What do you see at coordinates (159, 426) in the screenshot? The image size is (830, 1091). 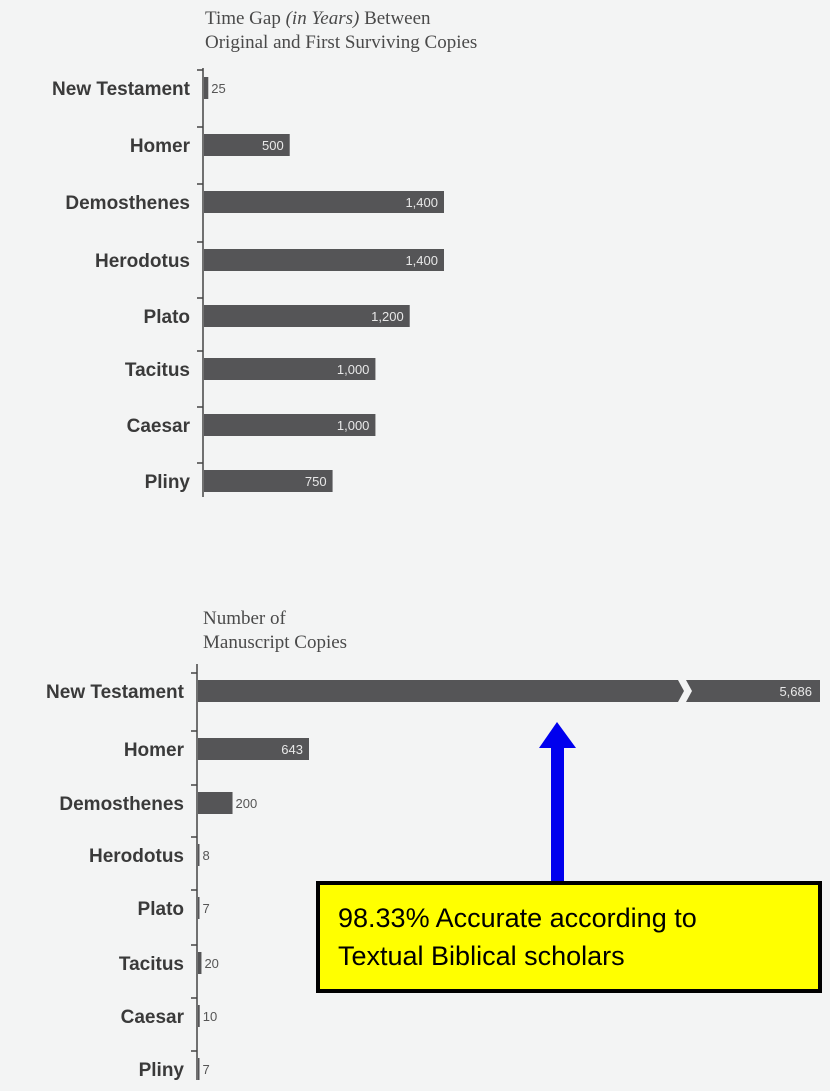 I see `chart1-category-label: Caesar` at bounding box center [159, 426].